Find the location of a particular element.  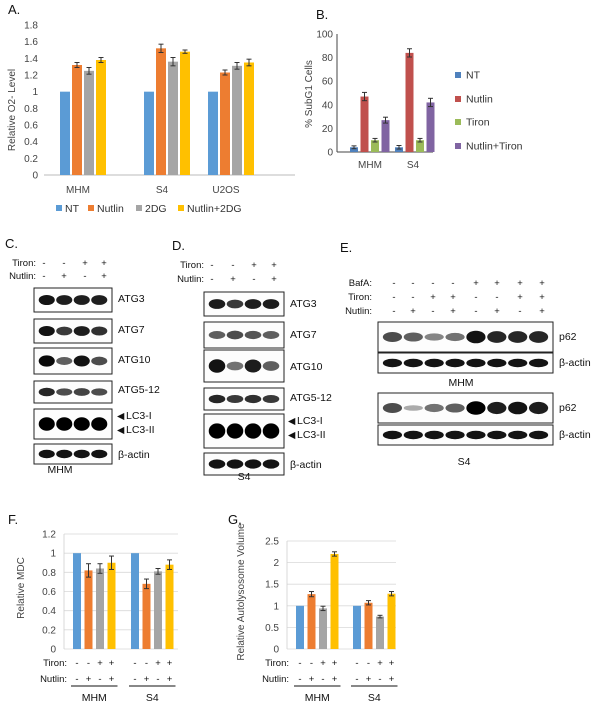

bar-g-s4-s0 is located at coordinates (357, 627).